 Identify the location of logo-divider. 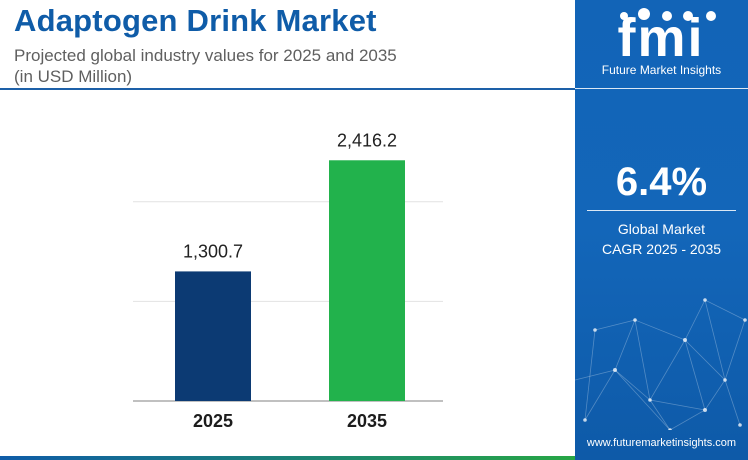
(661, 88).